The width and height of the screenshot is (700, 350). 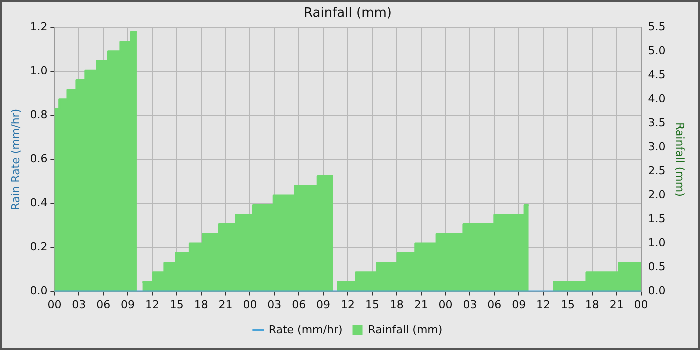 I want to click on y2-tick-label: 1.5, so click(x=657, y=219).